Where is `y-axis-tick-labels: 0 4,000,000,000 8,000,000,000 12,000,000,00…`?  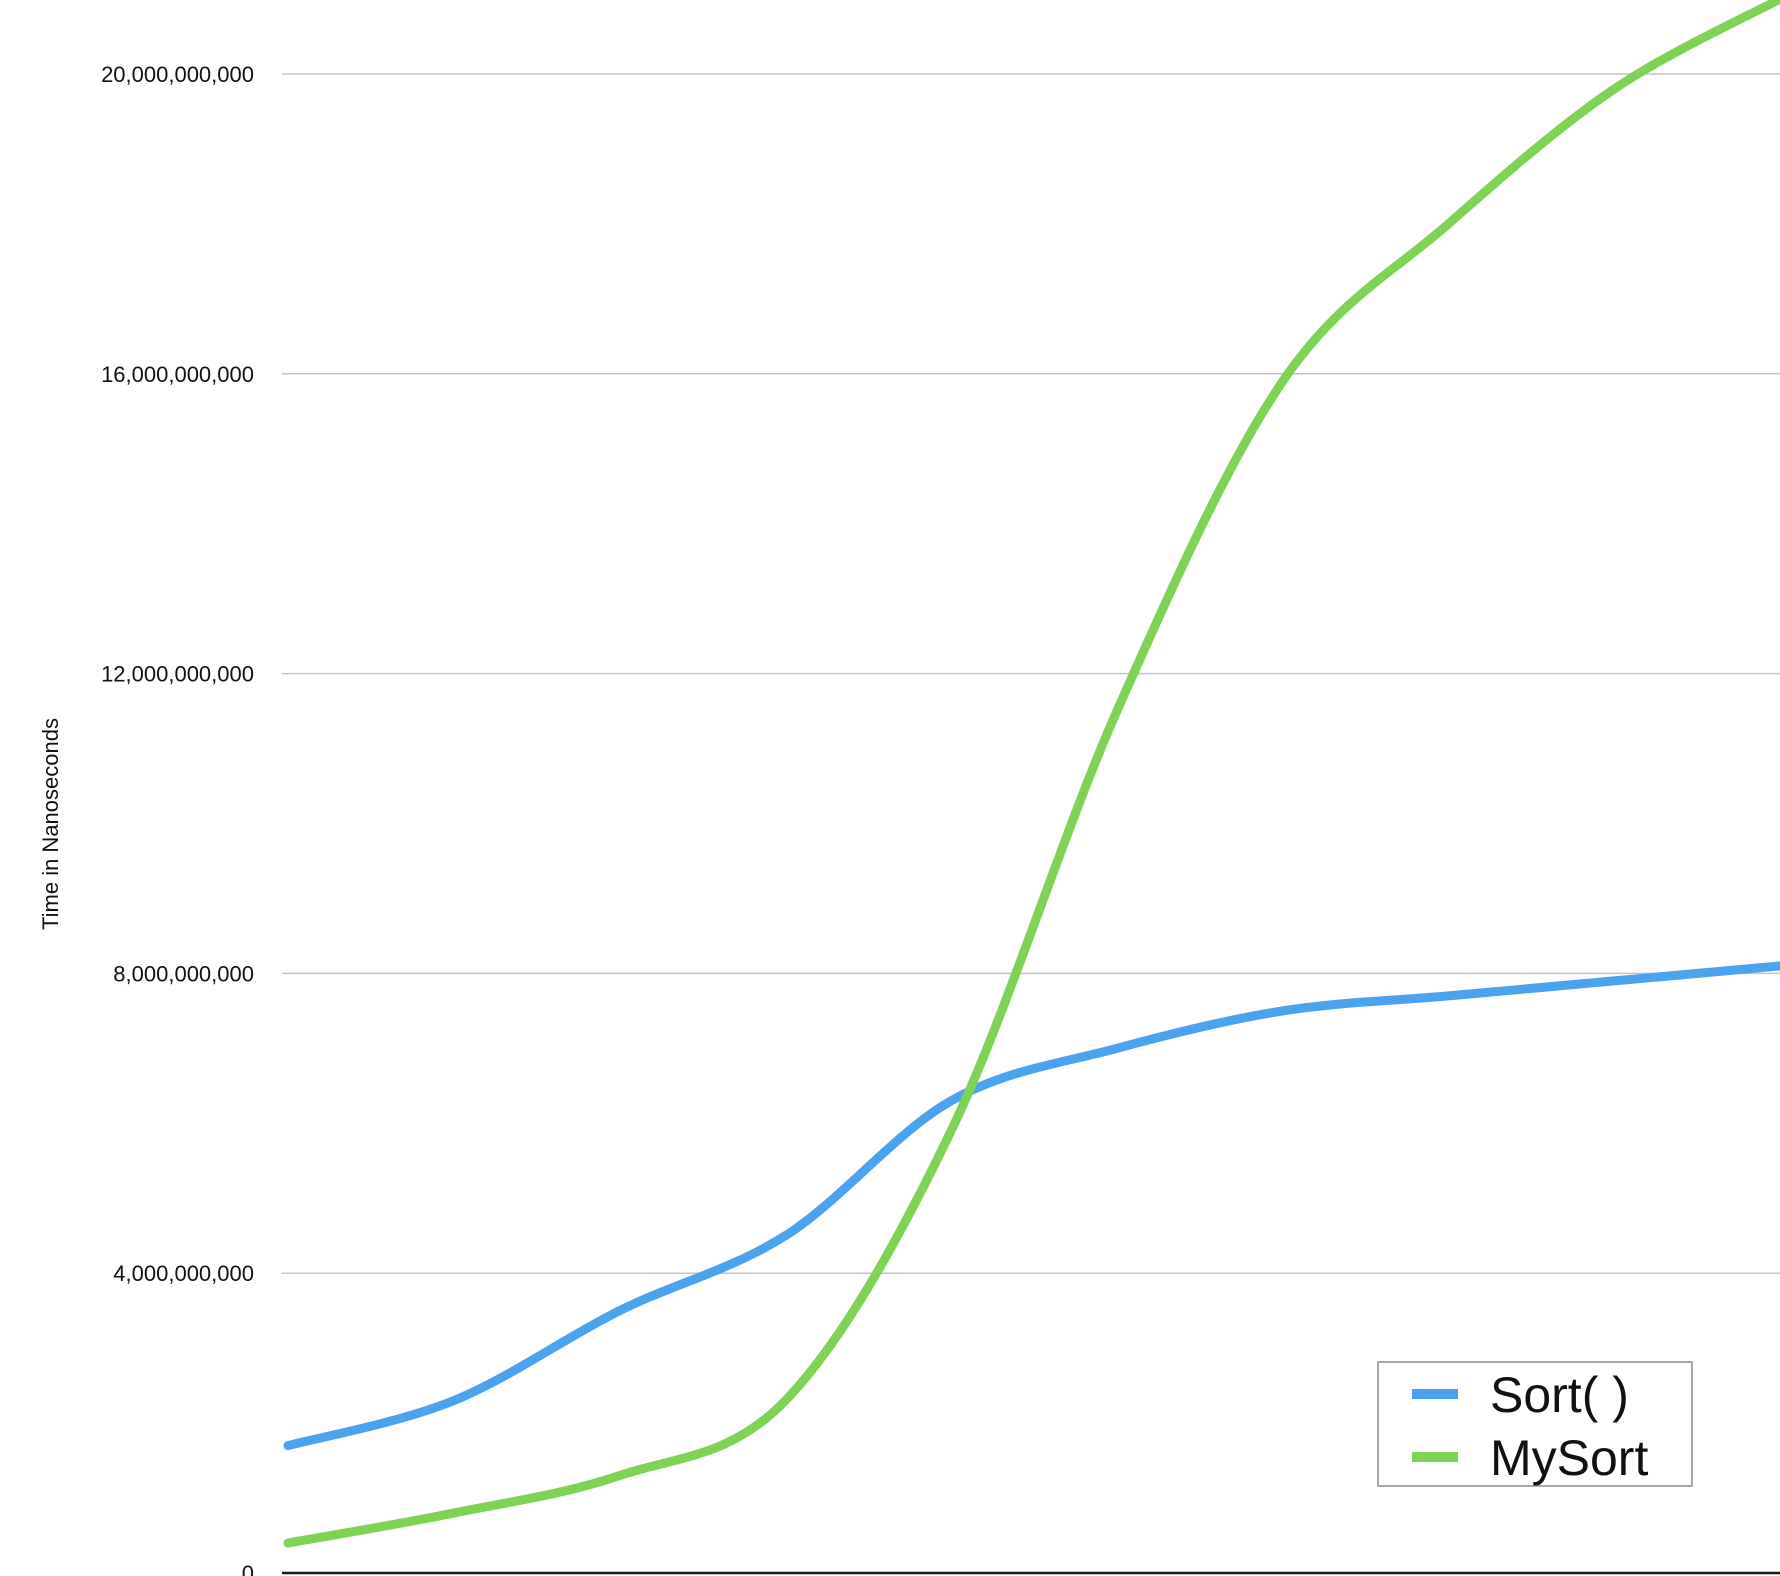
y-axis-tick-labels: 0 4,000,000,000 8,000,000,000 12,000,000,00… is located at coordinates (177, 819).